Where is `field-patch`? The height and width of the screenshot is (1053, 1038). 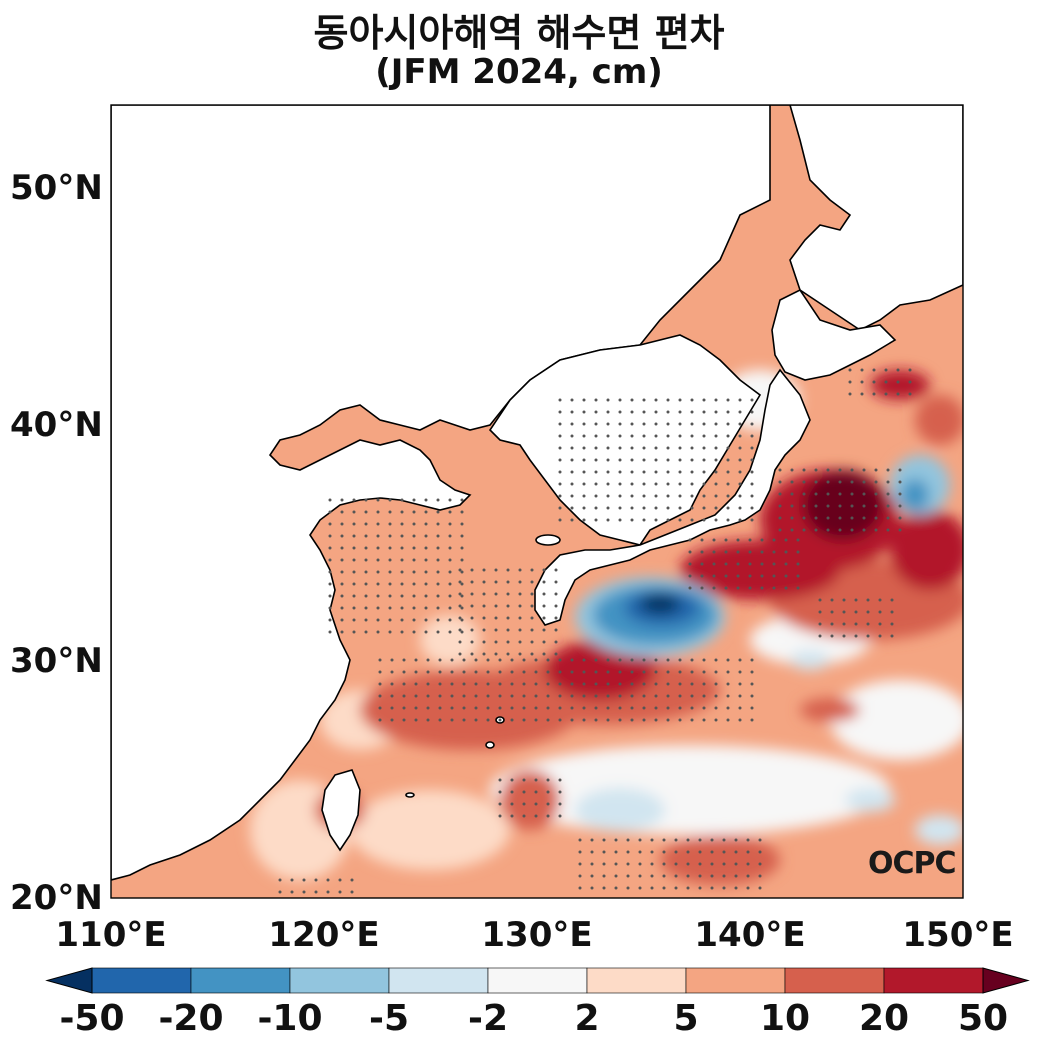 field-patch is located at coordinates (830, 710).